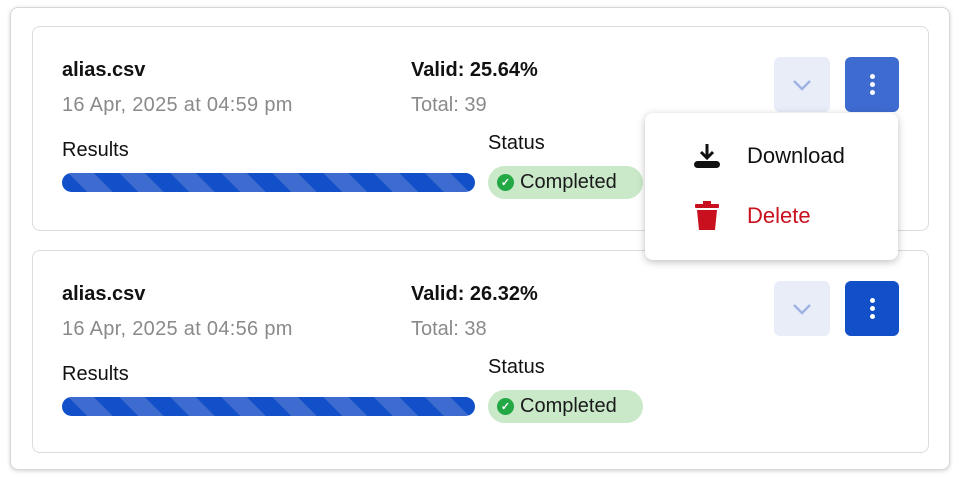 This screenshot has width=961, height=485. I want to click on valid-percent: Valid: 26.32%, so click(474, 294).